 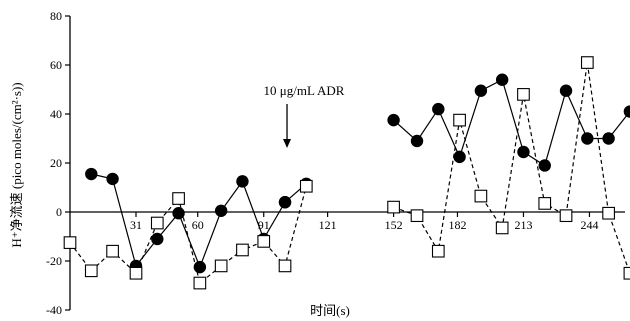 What do you see at coordinates (54, 310) in the screenshot?
I see `y-tick-label: -40` at bounding box center [54, 310].